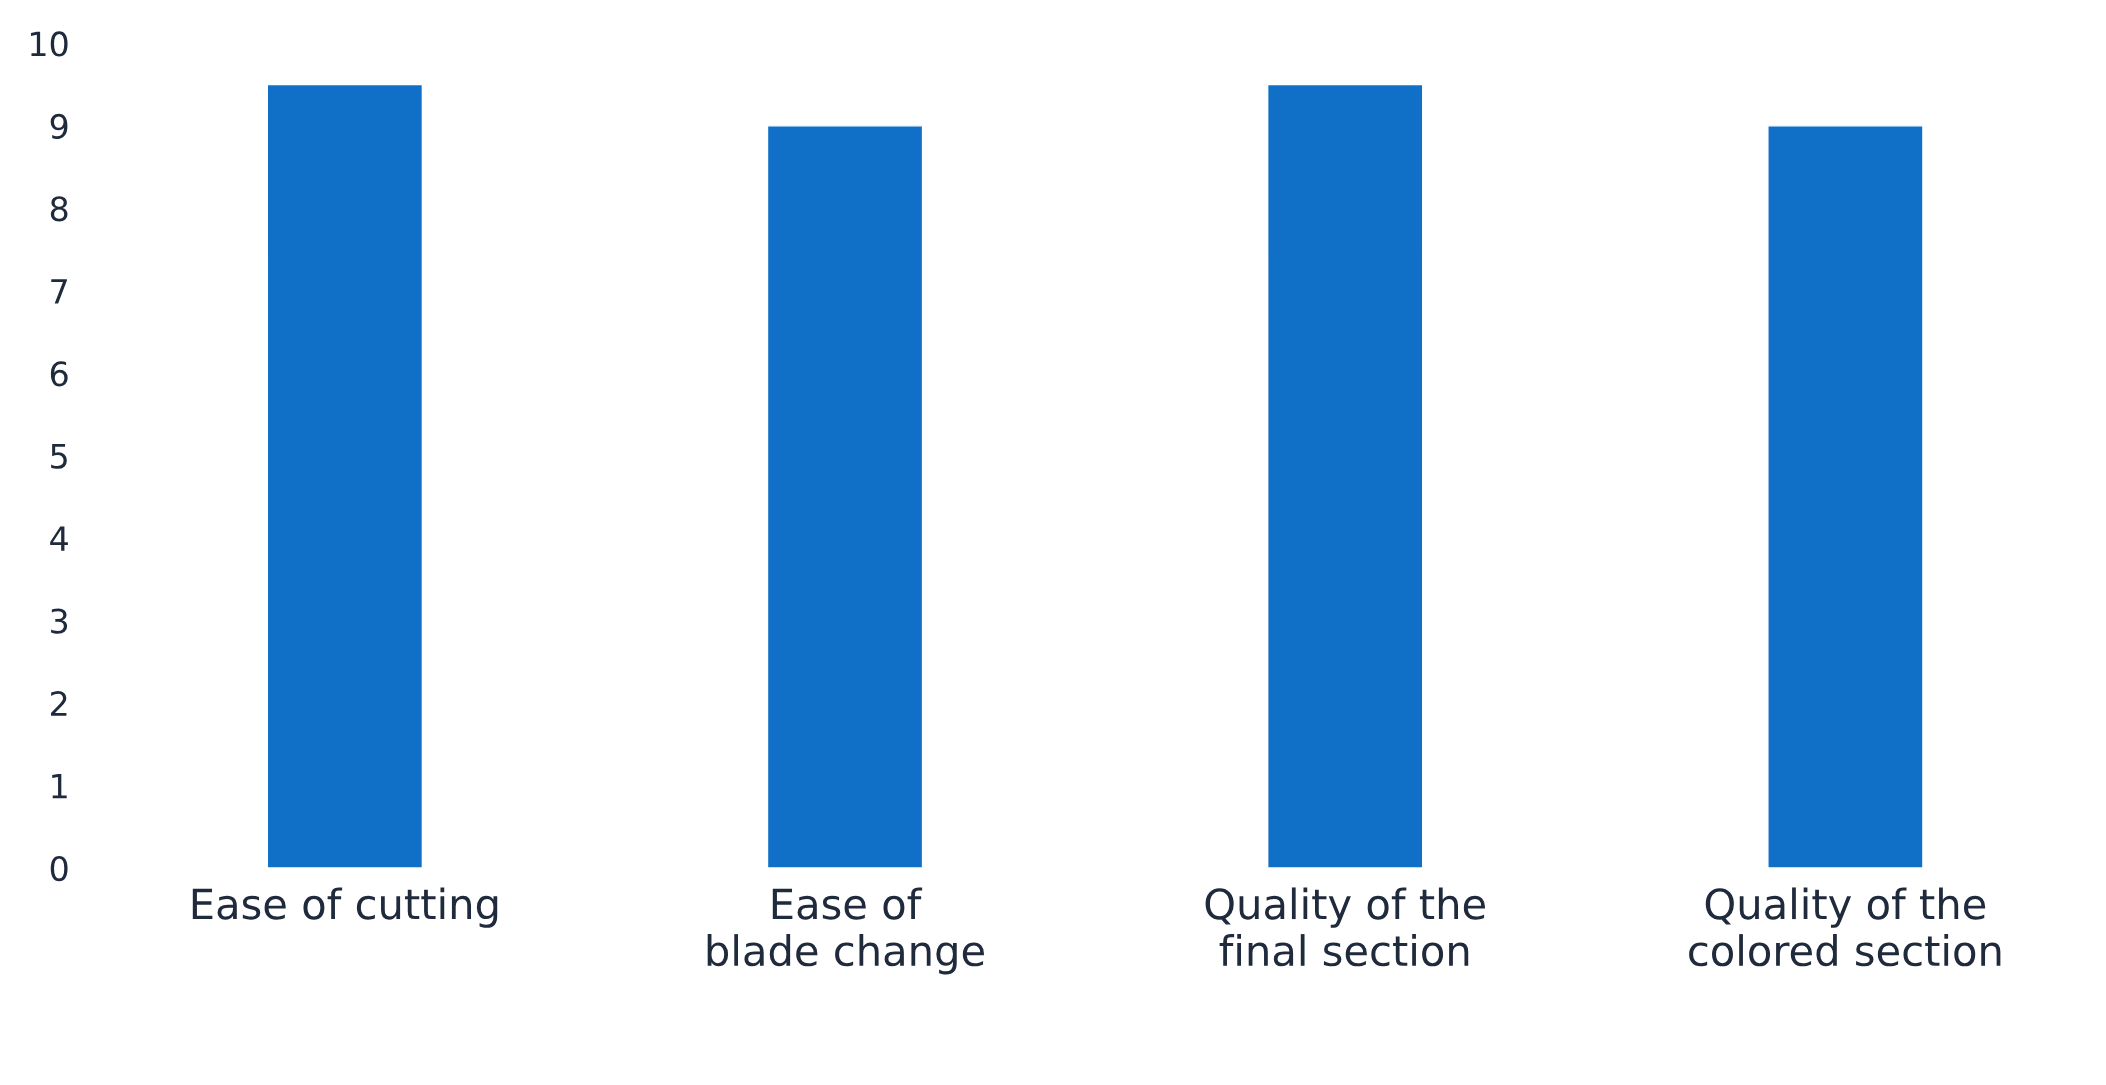 The width and height of the screenshot is (2106, 1085). I want to click on y-tick-label: 1, so click(59, 786).